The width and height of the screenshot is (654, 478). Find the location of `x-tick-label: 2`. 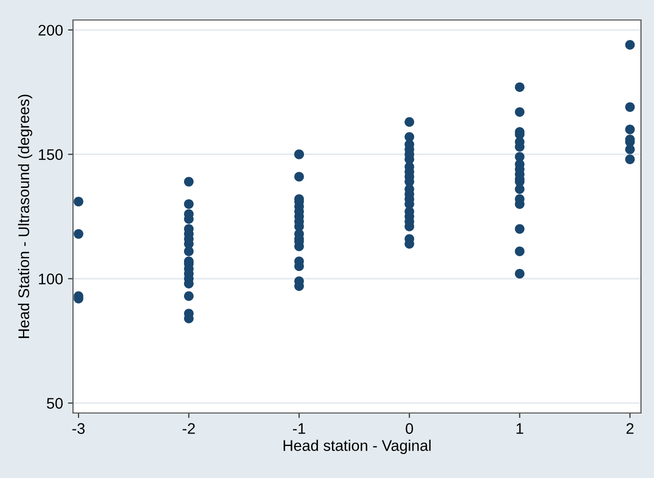

x-tick-label: 2 is located at coordinates (630, 428).